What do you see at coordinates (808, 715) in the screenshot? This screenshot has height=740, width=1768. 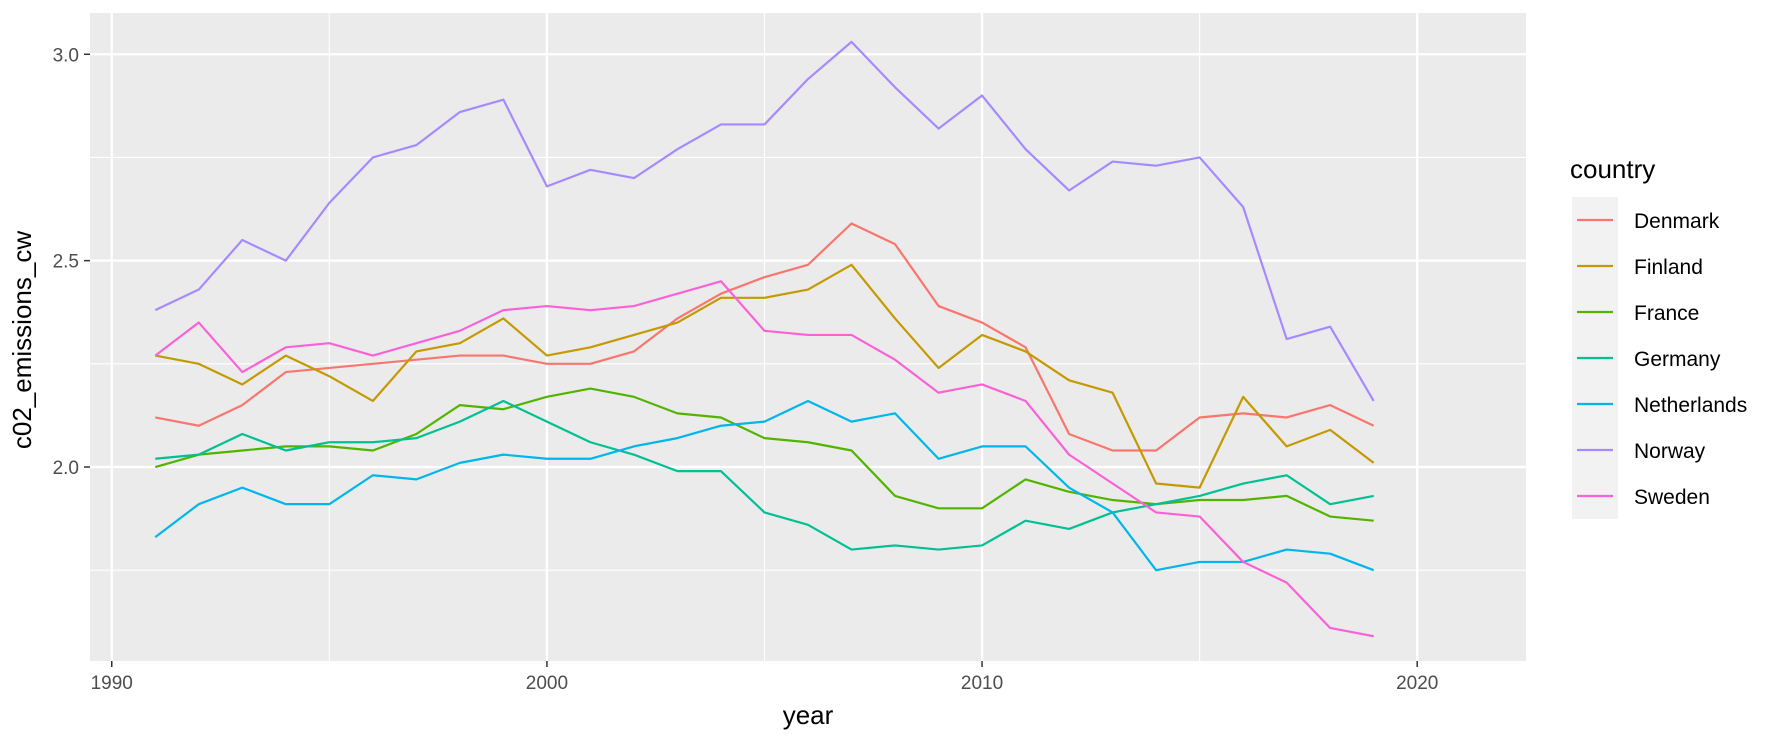 I see `x-axis-title: year` at bounding box center [808, 715].